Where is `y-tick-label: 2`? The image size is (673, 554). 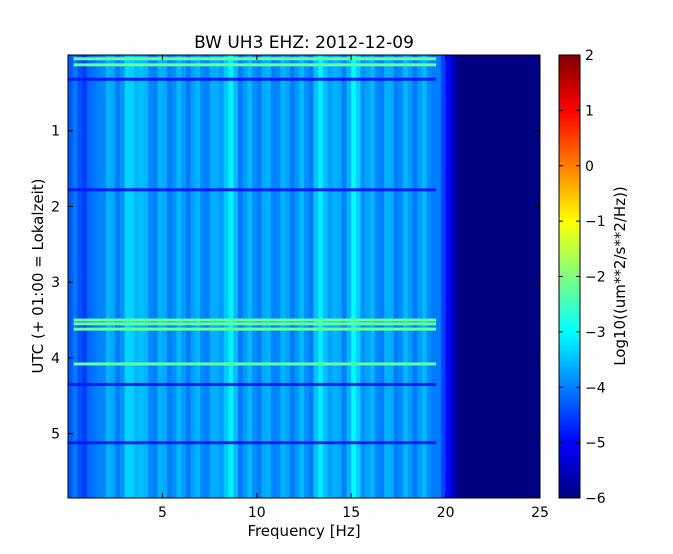
y-tick-label: 2 is located at coordinates (55, 207).